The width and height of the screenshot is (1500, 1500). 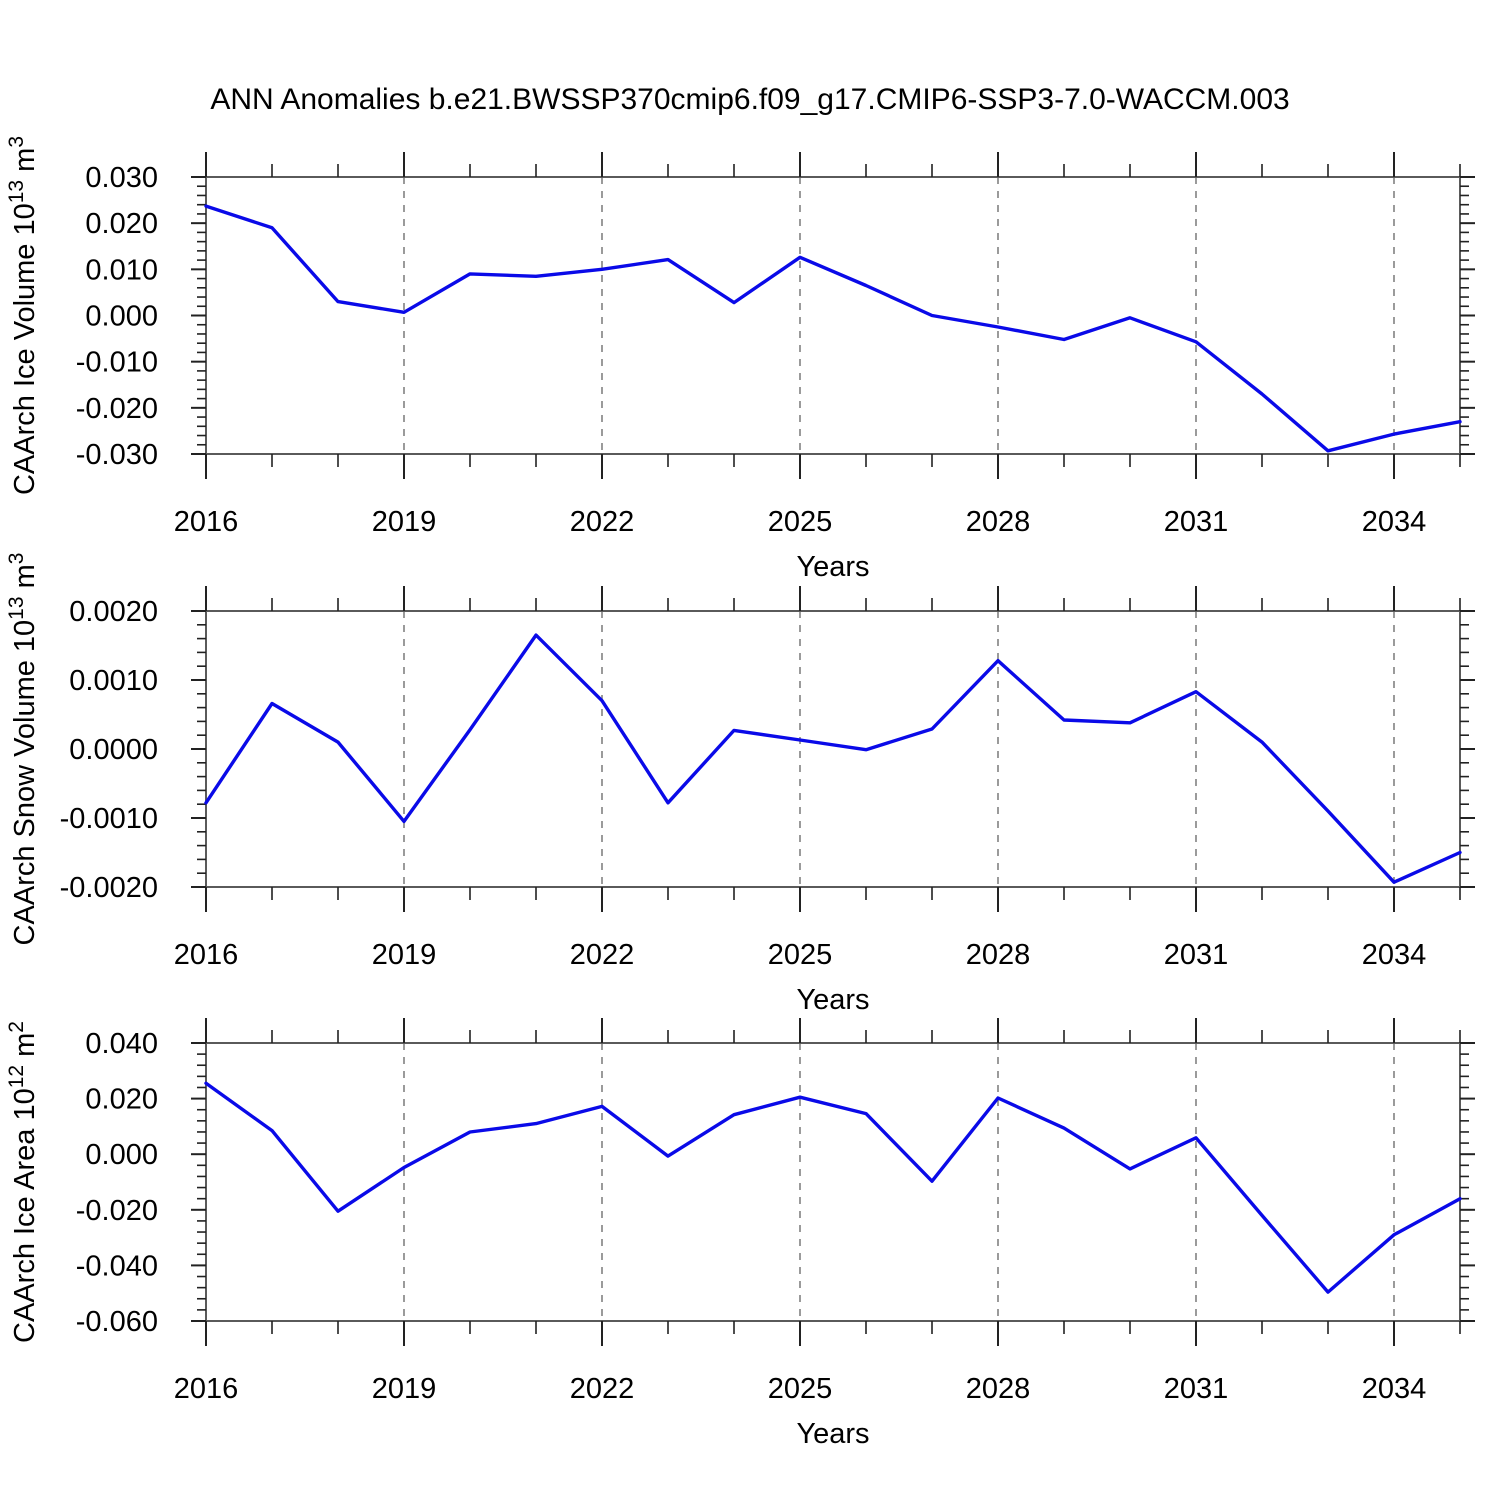 What do you see at coordinates (109, 819) in the screenshot?
I see `y-tick-label: -0.0010` at bounding box center [109, 819].